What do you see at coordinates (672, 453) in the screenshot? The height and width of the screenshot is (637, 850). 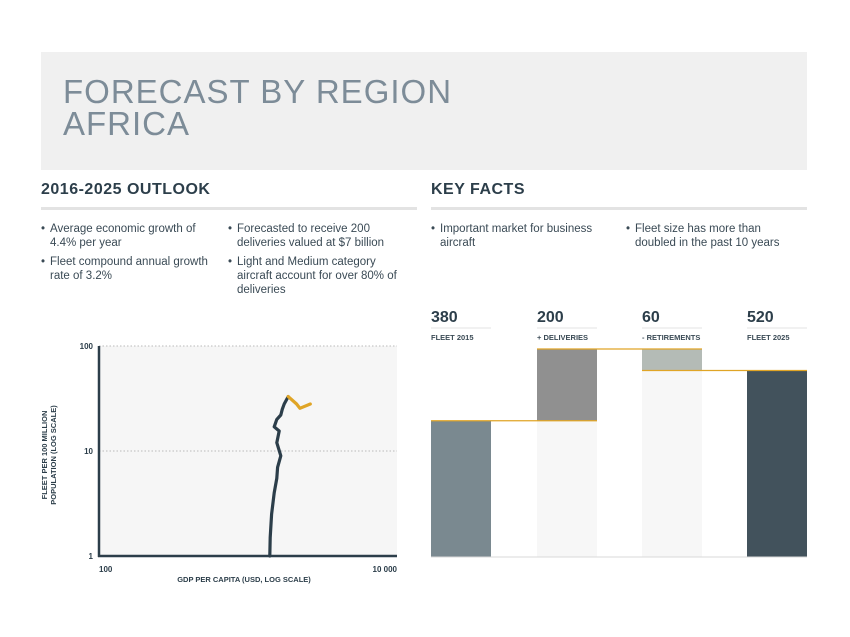 I see `bar-panel-bg` at bounding box center [672, 453].